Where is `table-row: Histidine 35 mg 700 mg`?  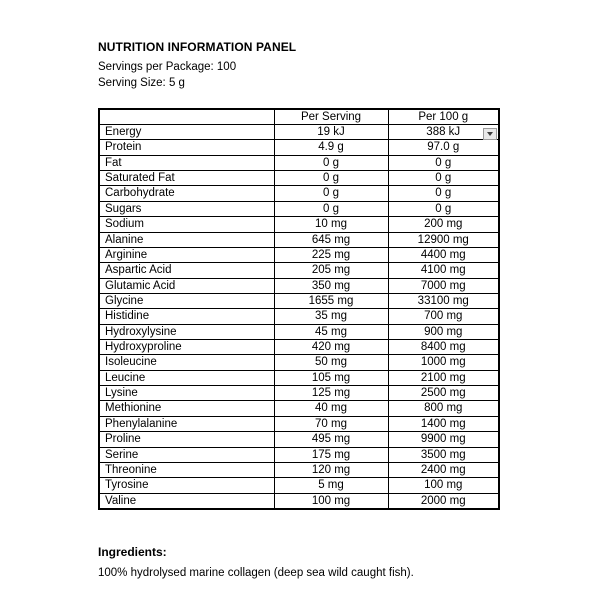
table-row: Histidine 35 mg 700 mg is located at coordinates (299, 316).